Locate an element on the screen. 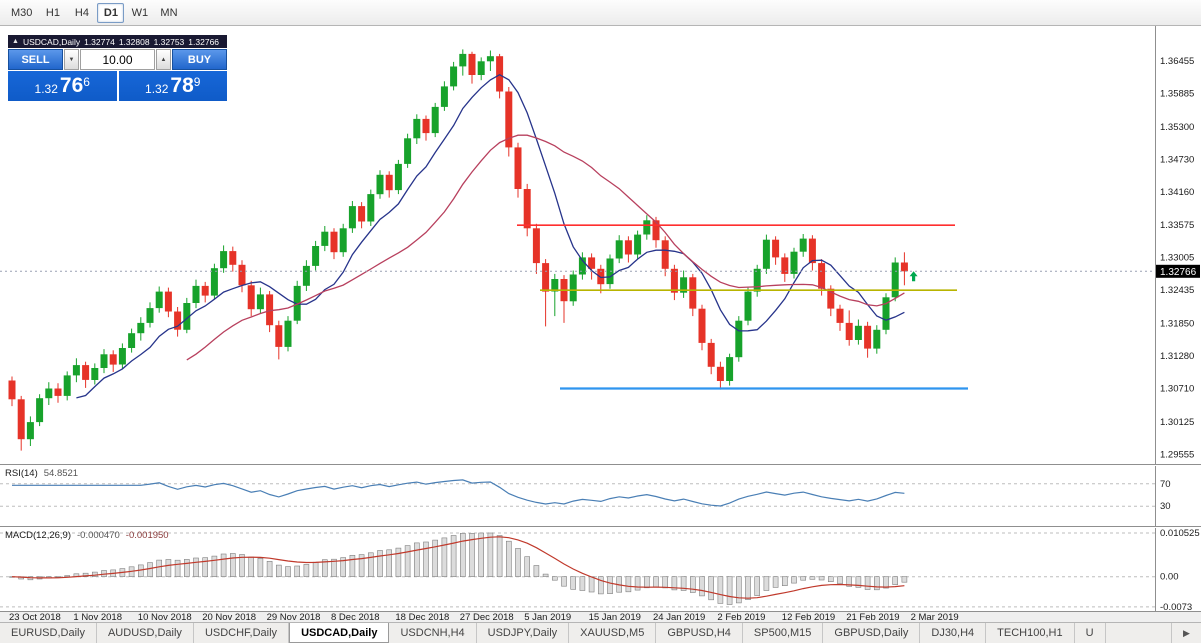 This screenshot has width=1201, height=643. rsi-pane-label: RSI(14) 54.8521 is located at coordinates (41, 473).